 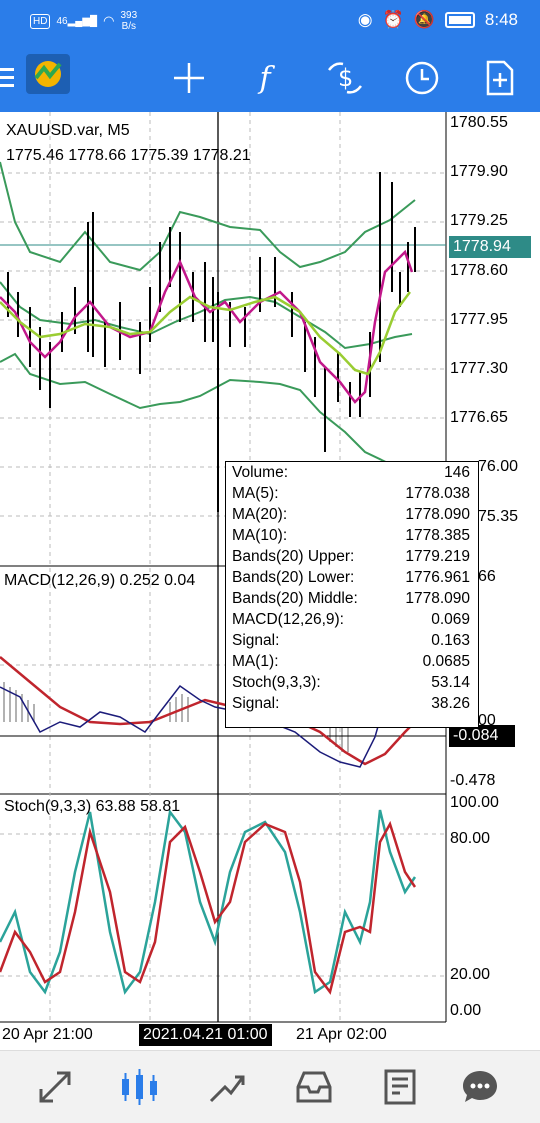 What do you see at coordinates (479, 171) in the screenshot?
I see `price-axis-label: 1779.90` at bounding box center [479, 171].